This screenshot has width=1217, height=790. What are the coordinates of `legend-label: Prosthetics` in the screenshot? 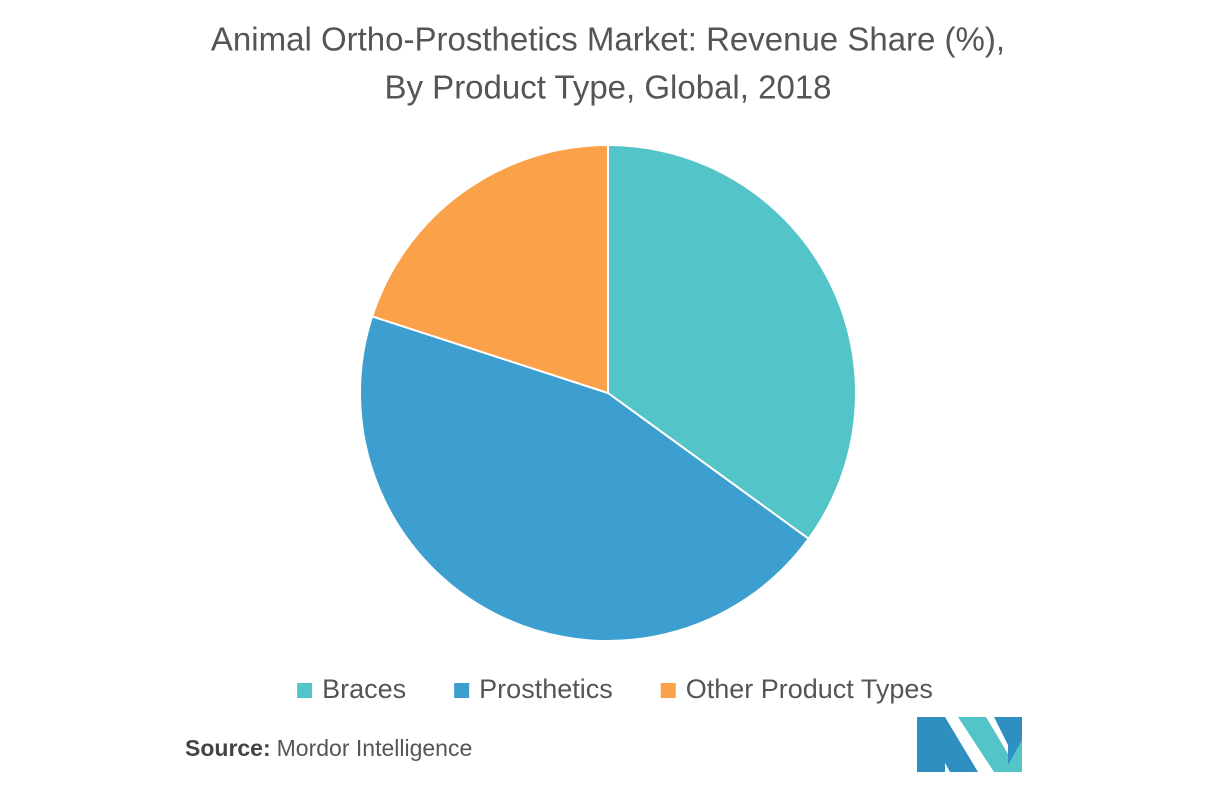 It's located at (546, 689).